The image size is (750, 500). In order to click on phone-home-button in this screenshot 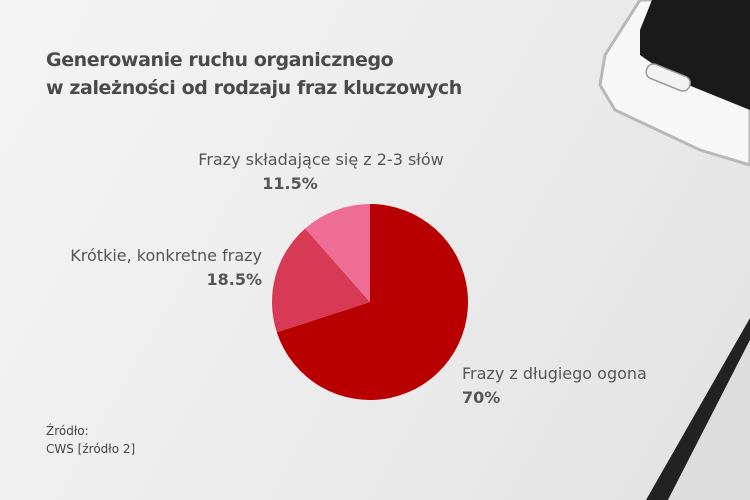, I will do `click(668, 77)`.